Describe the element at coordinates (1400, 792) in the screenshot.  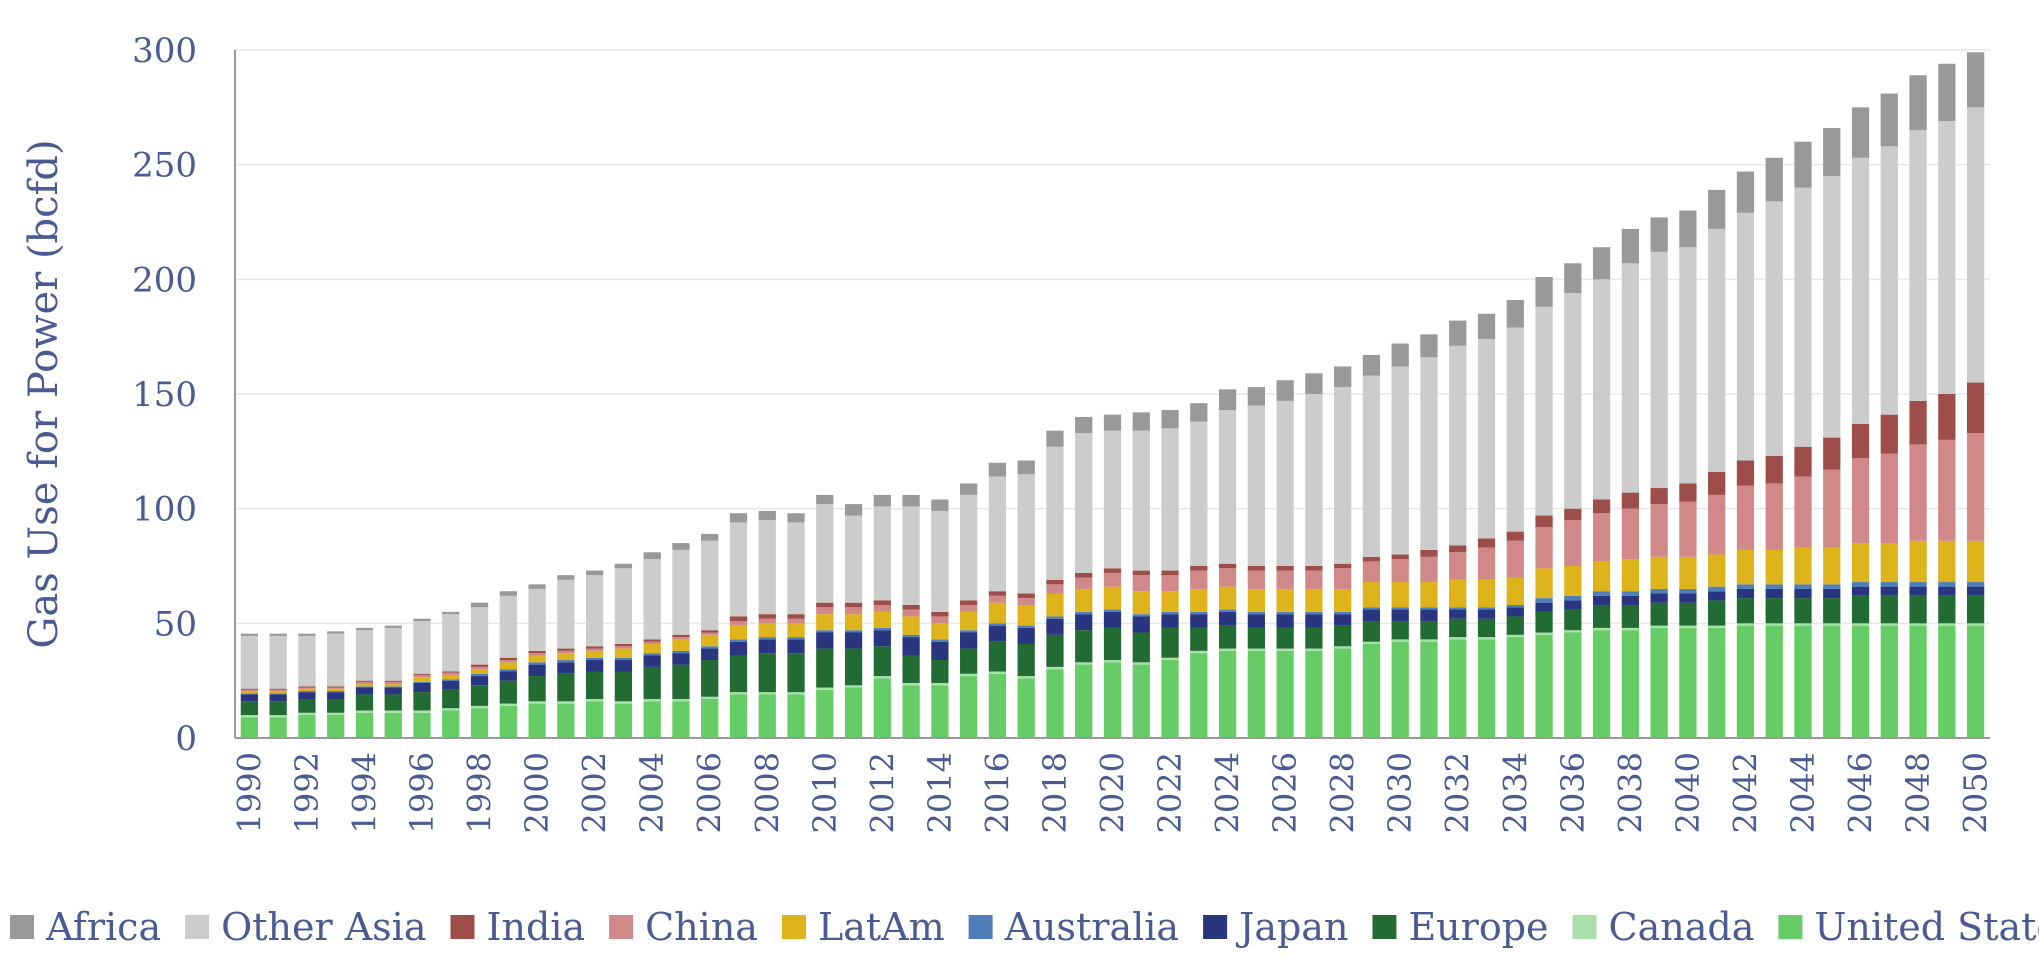
I see `x-tick-label: 2030` at that location.